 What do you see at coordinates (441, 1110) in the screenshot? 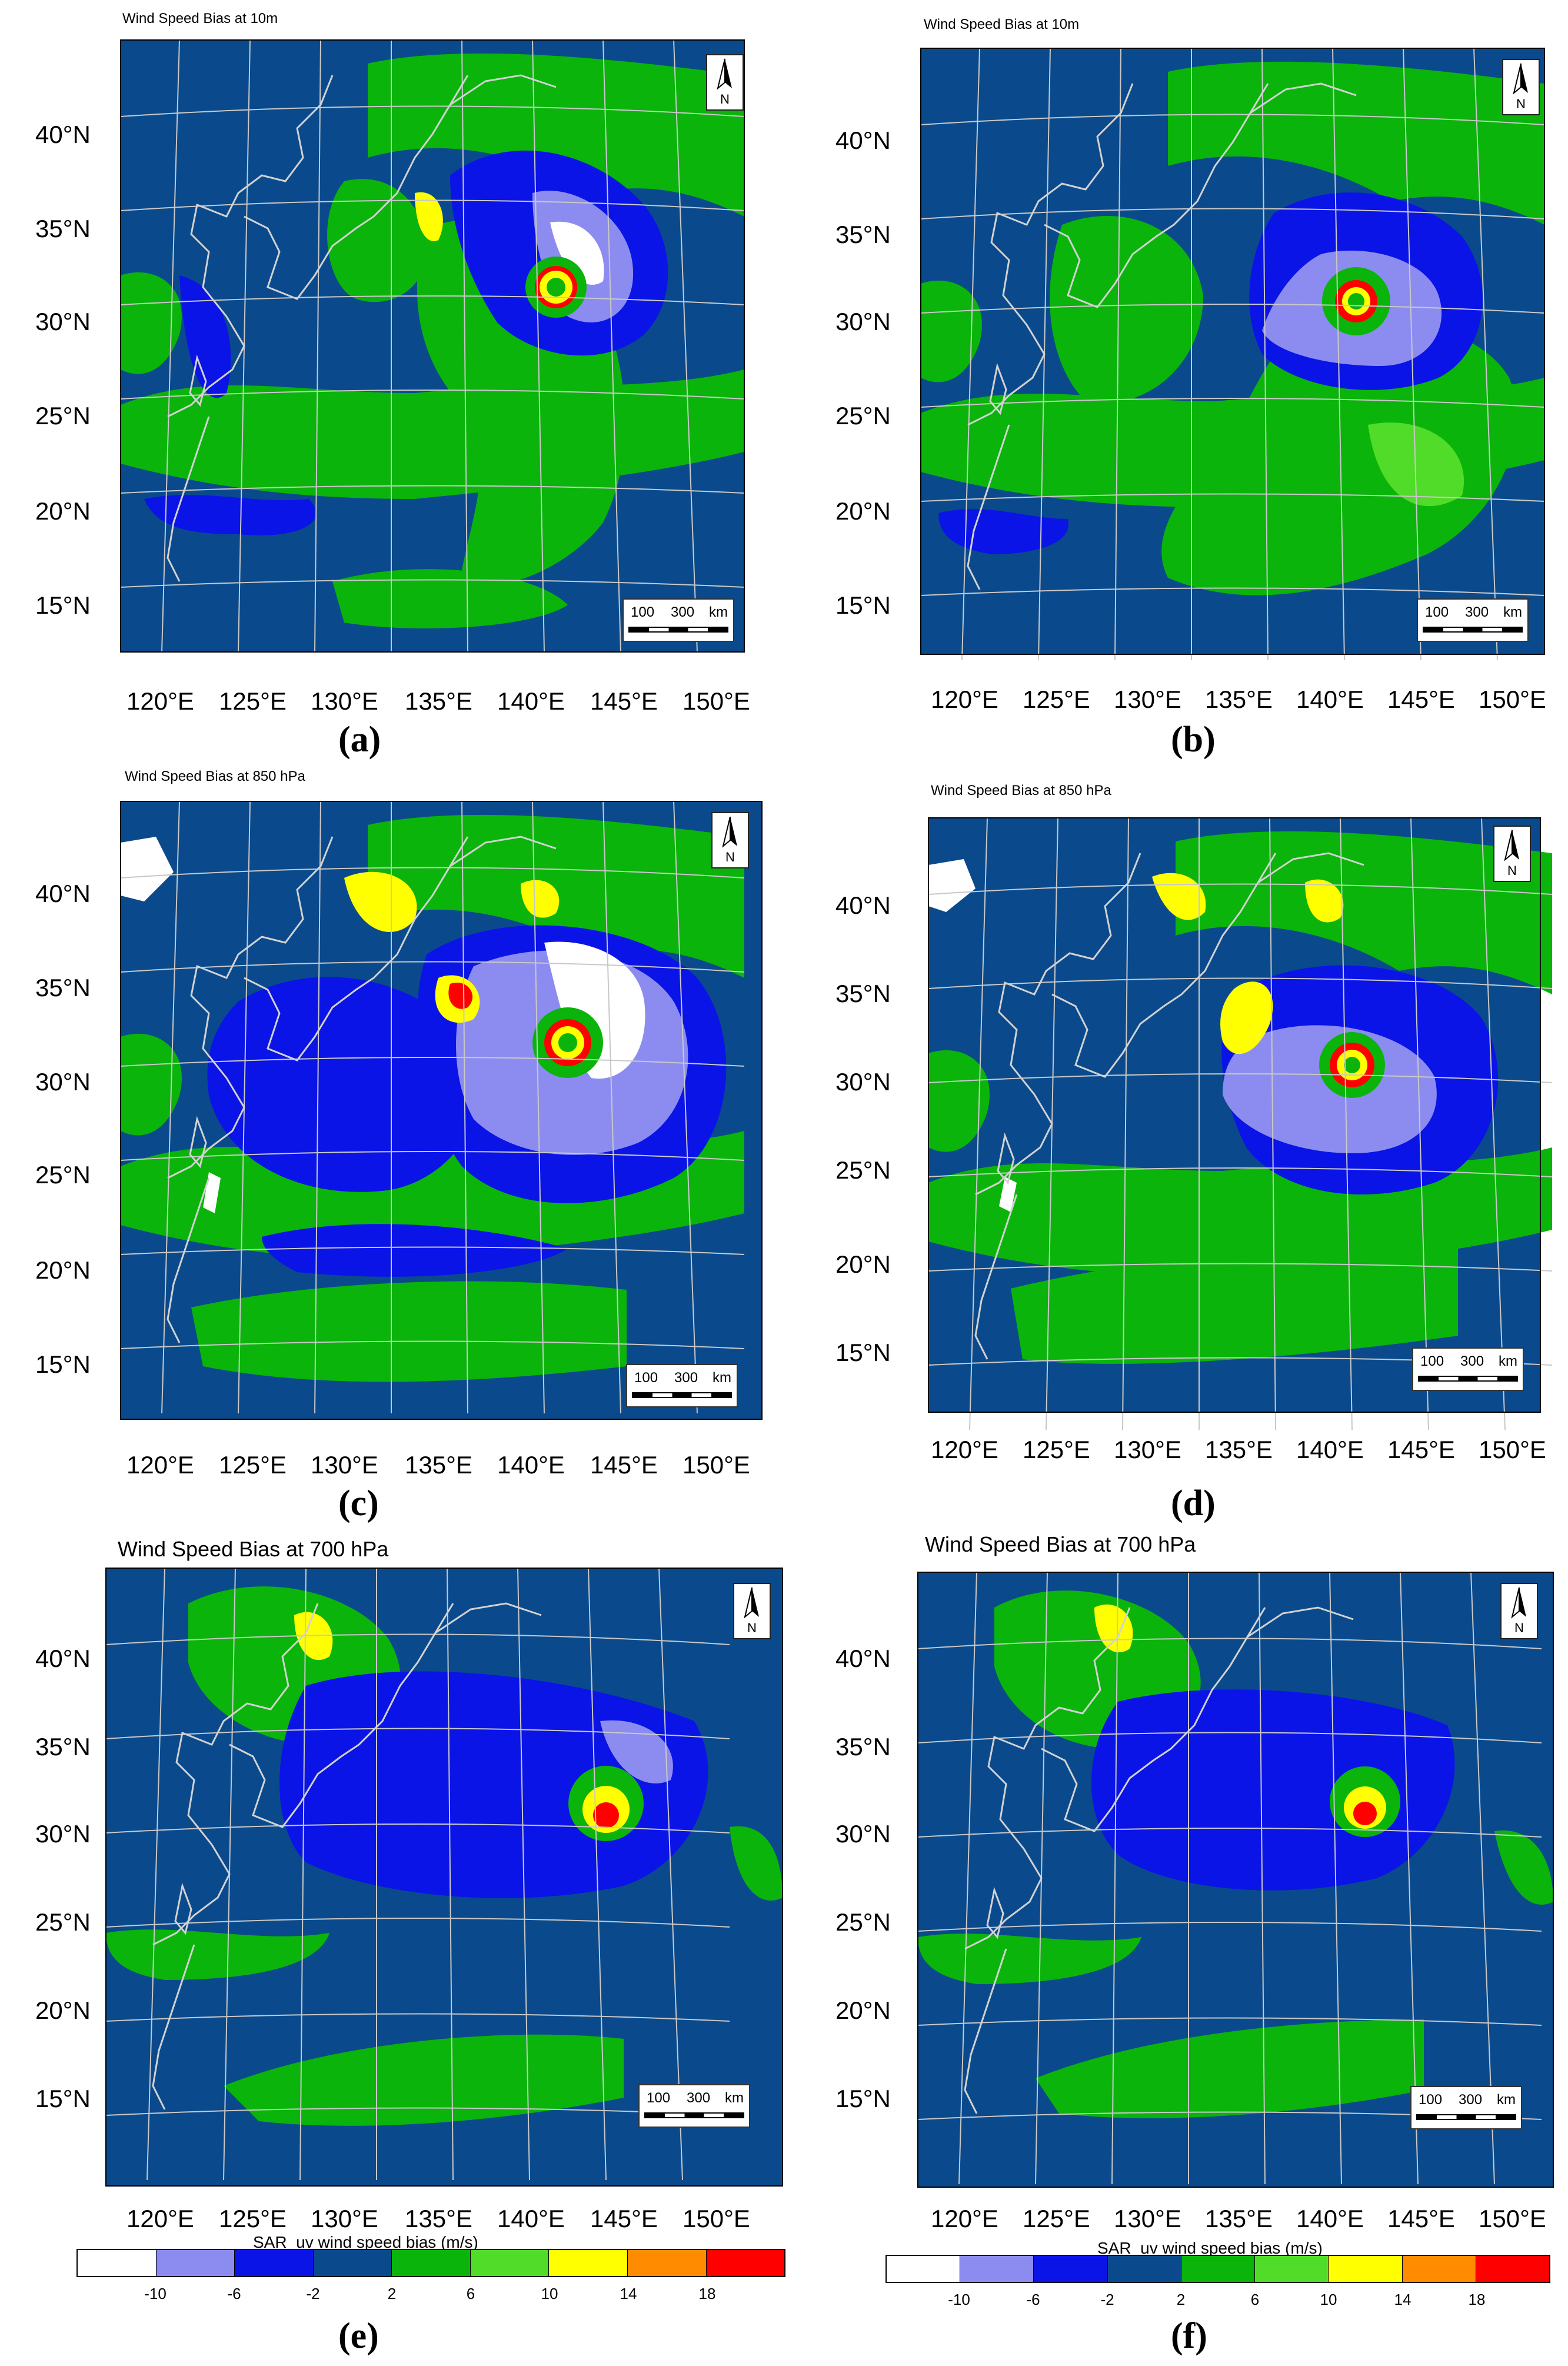
I see `map-panel-c` at bounding box center [441, 1110].